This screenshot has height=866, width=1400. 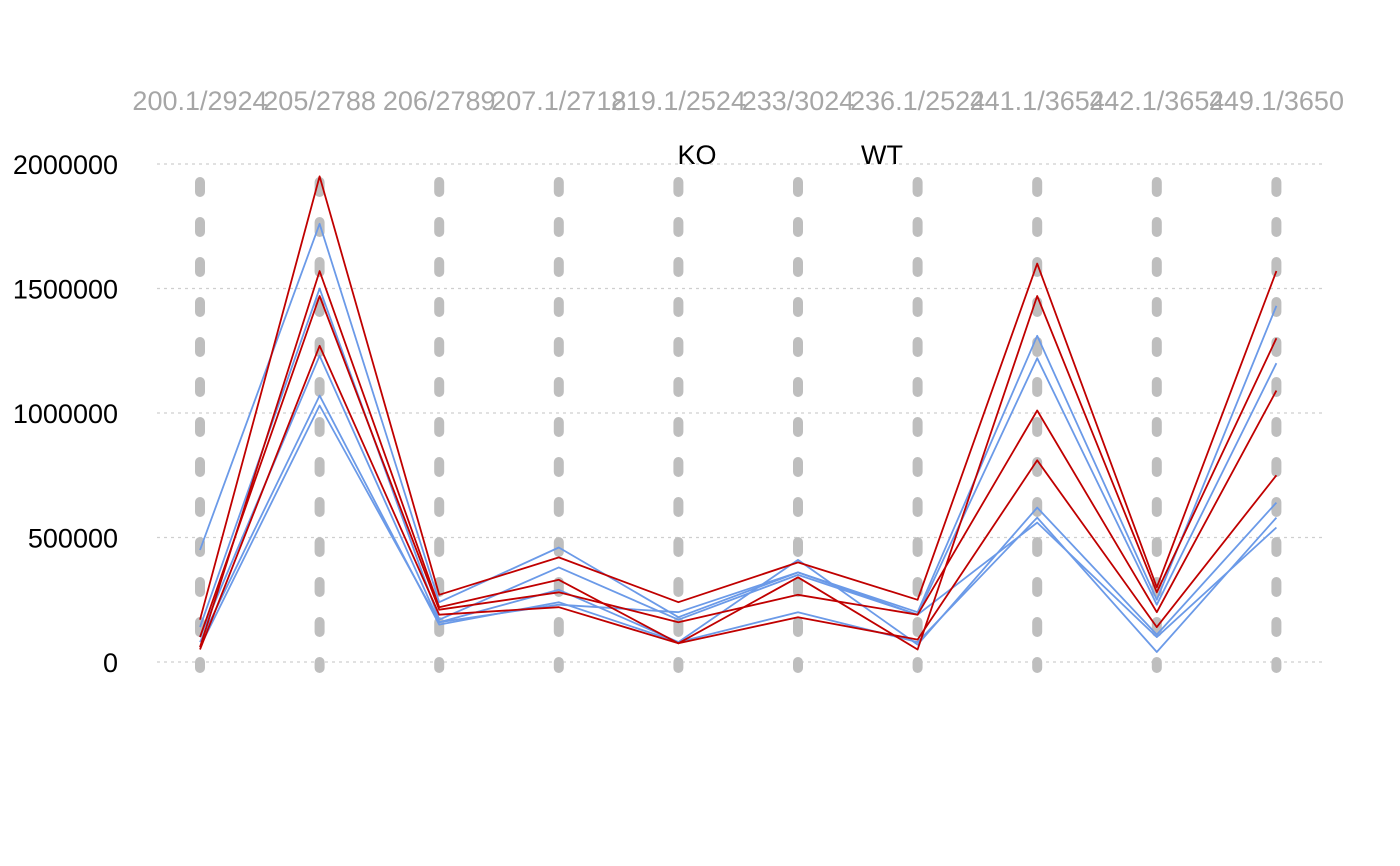 What do you see at coordinates (678, 101) in the screenshot?
I see `category-label-4: 219.1/2524` at bounding box center [678, 101].